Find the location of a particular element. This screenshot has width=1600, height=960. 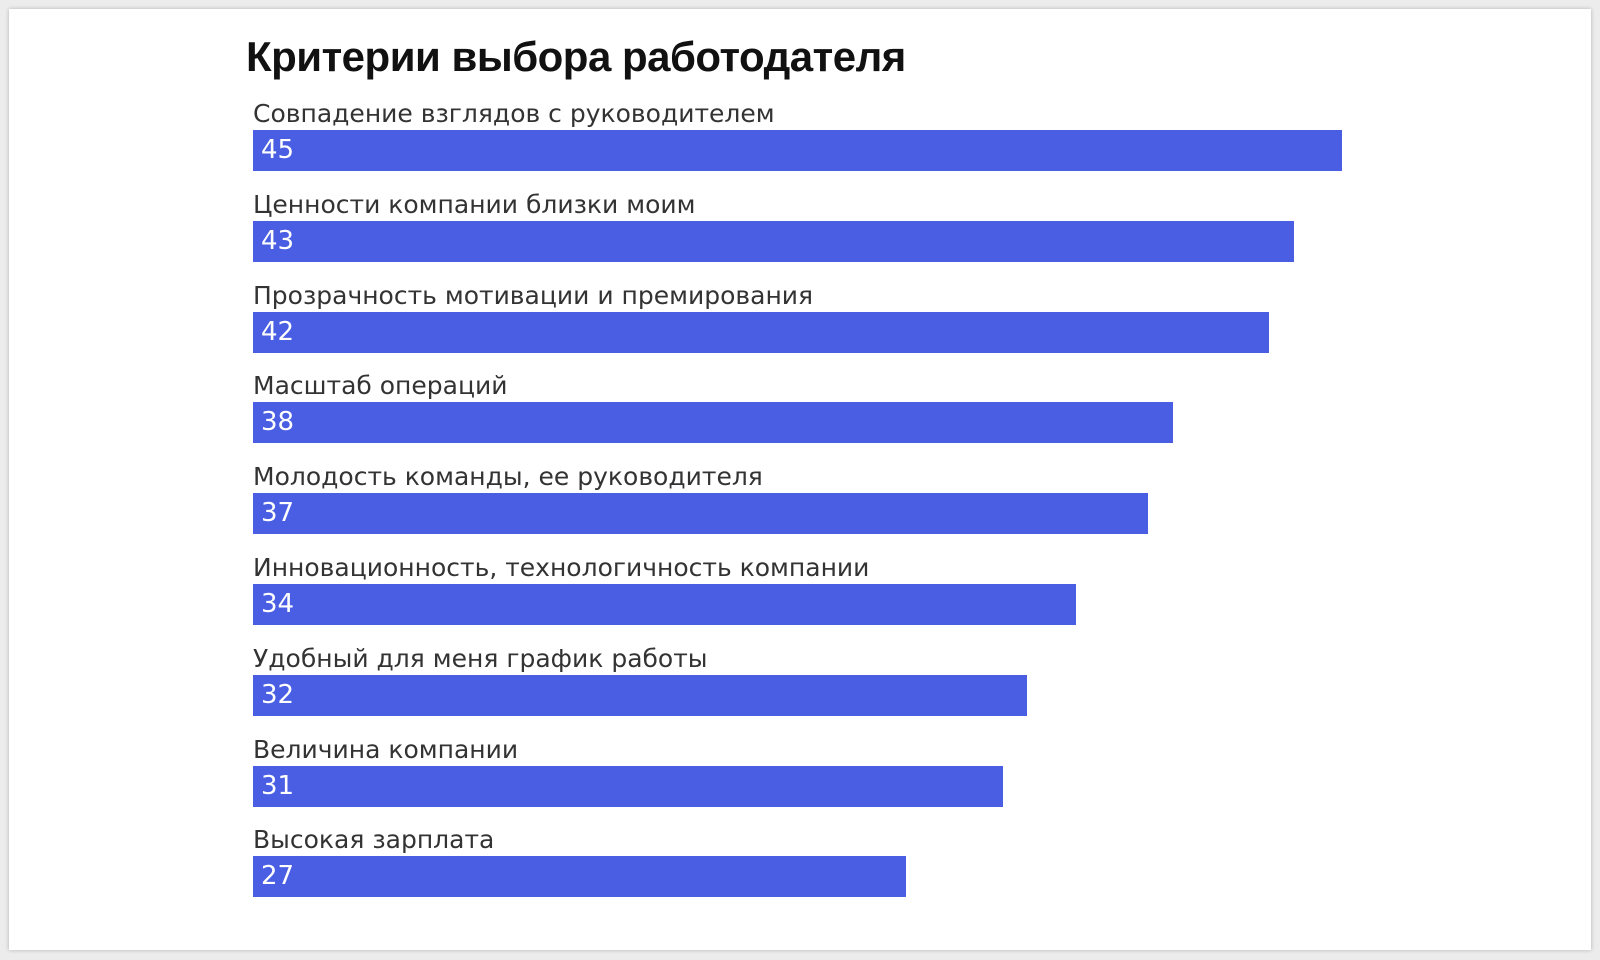

bar: 32 is located at coordinates (640, 695).